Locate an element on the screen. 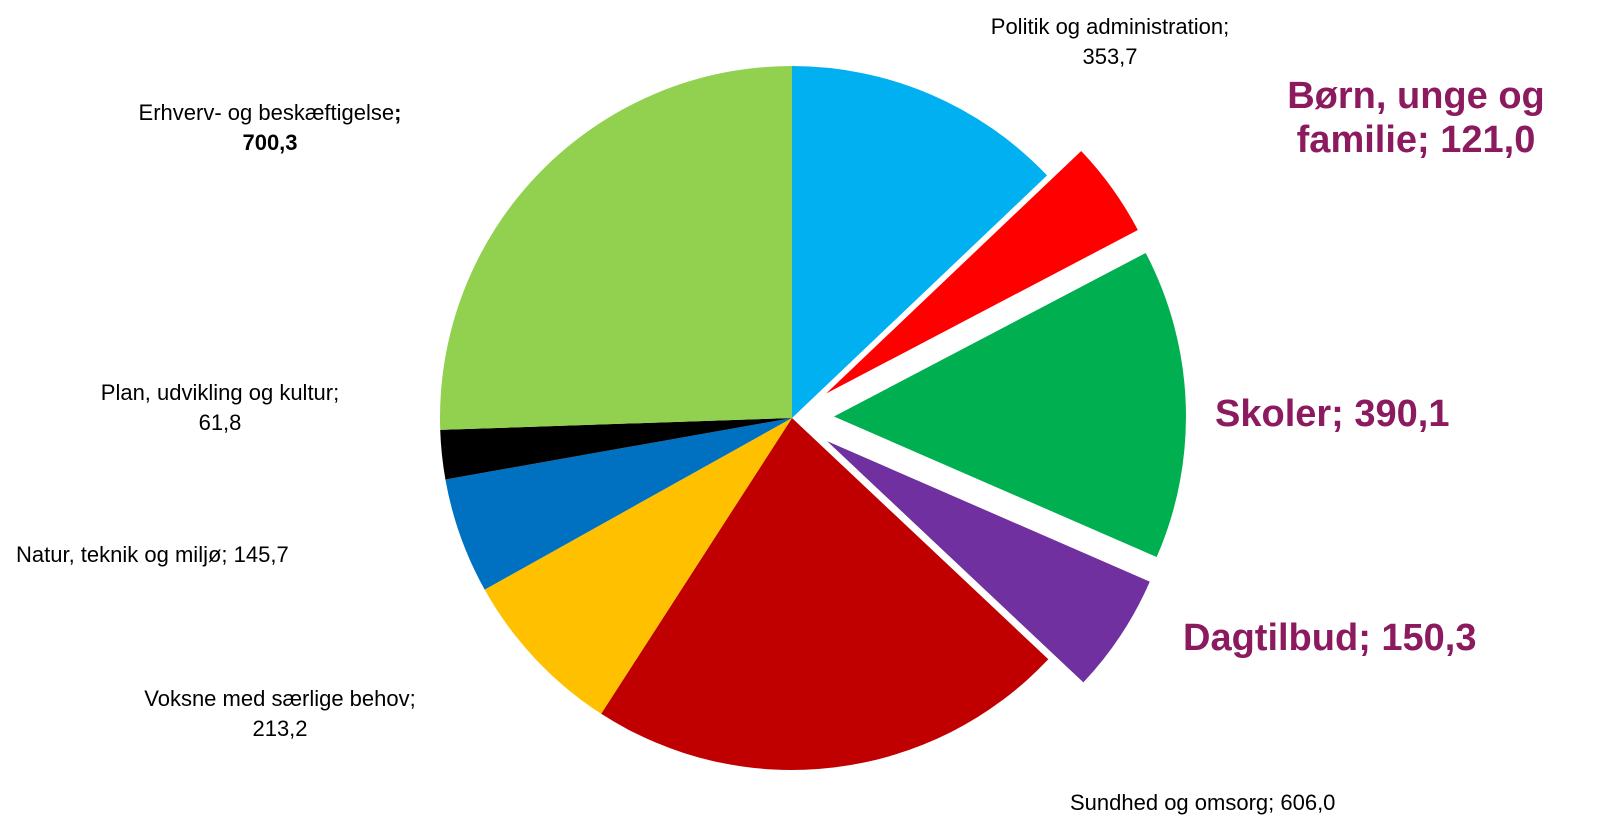 The height and width of the screenshot is (834, 1608). label-voksne-name: Voksne med særlige behov; is located at coordinates (280, 698).